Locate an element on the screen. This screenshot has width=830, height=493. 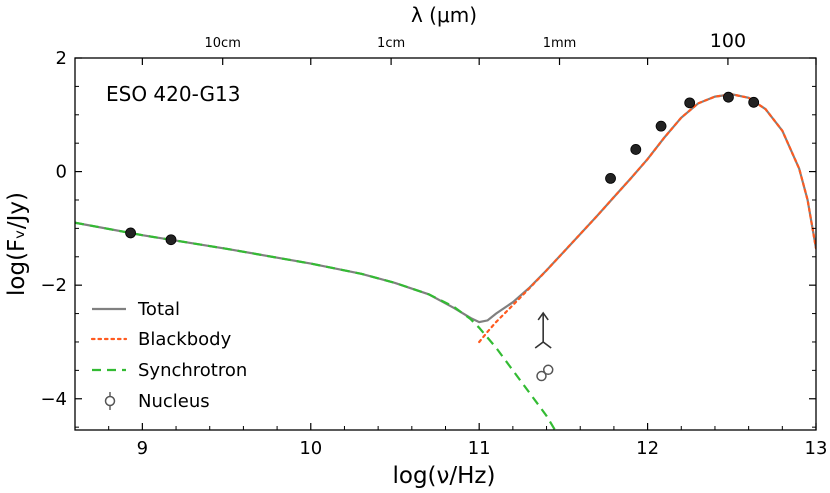
legend-label: Nucleus is located at coordinates (174, 401).